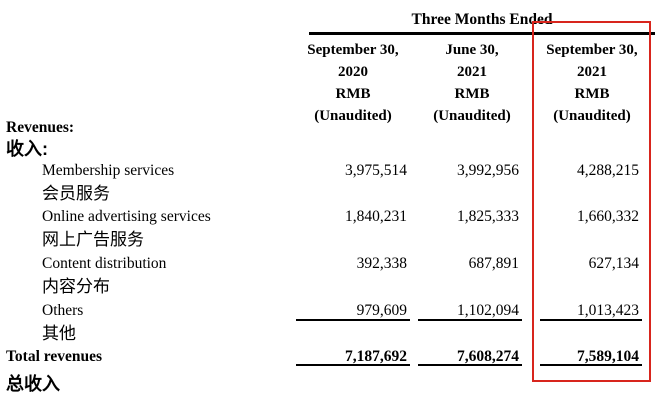 Image resolution: width=660 pixels, height=402 pixels. What do you see at coordinates (59, 333) in the screenshot?
I see `row-label-zh: 其他` at bounding box center [59, 333].